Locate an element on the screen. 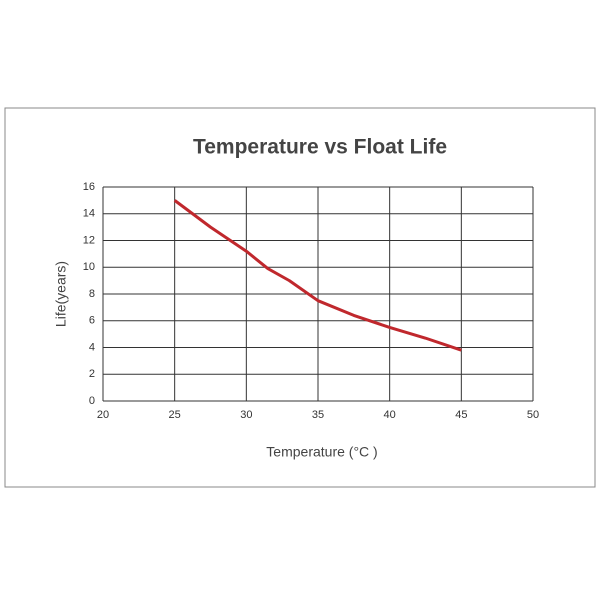 This screenshot has width=600, height=600. x-tick-label: 45 is located at coordinates (461, 415).